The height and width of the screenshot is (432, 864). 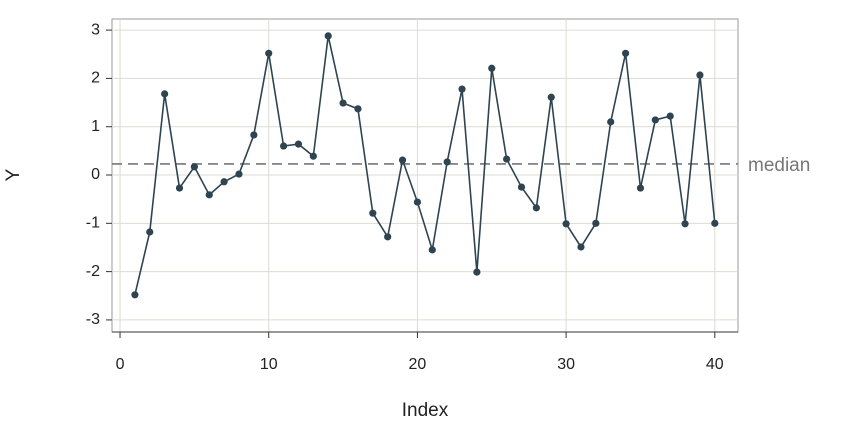 I want to click on x-tick-label: 30, so click(x=566, y=364).